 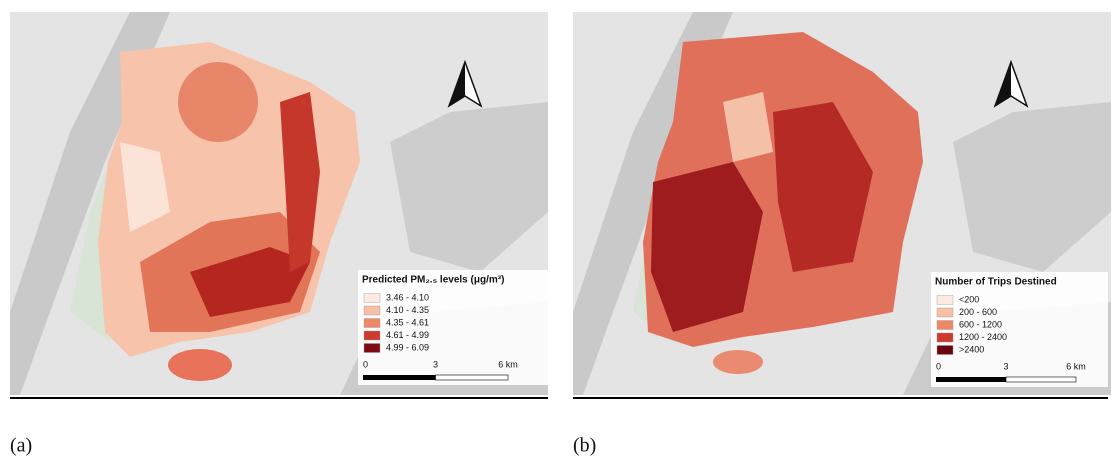 I want to click on legend-label: 200 - 600, so click(x=978, y=312).